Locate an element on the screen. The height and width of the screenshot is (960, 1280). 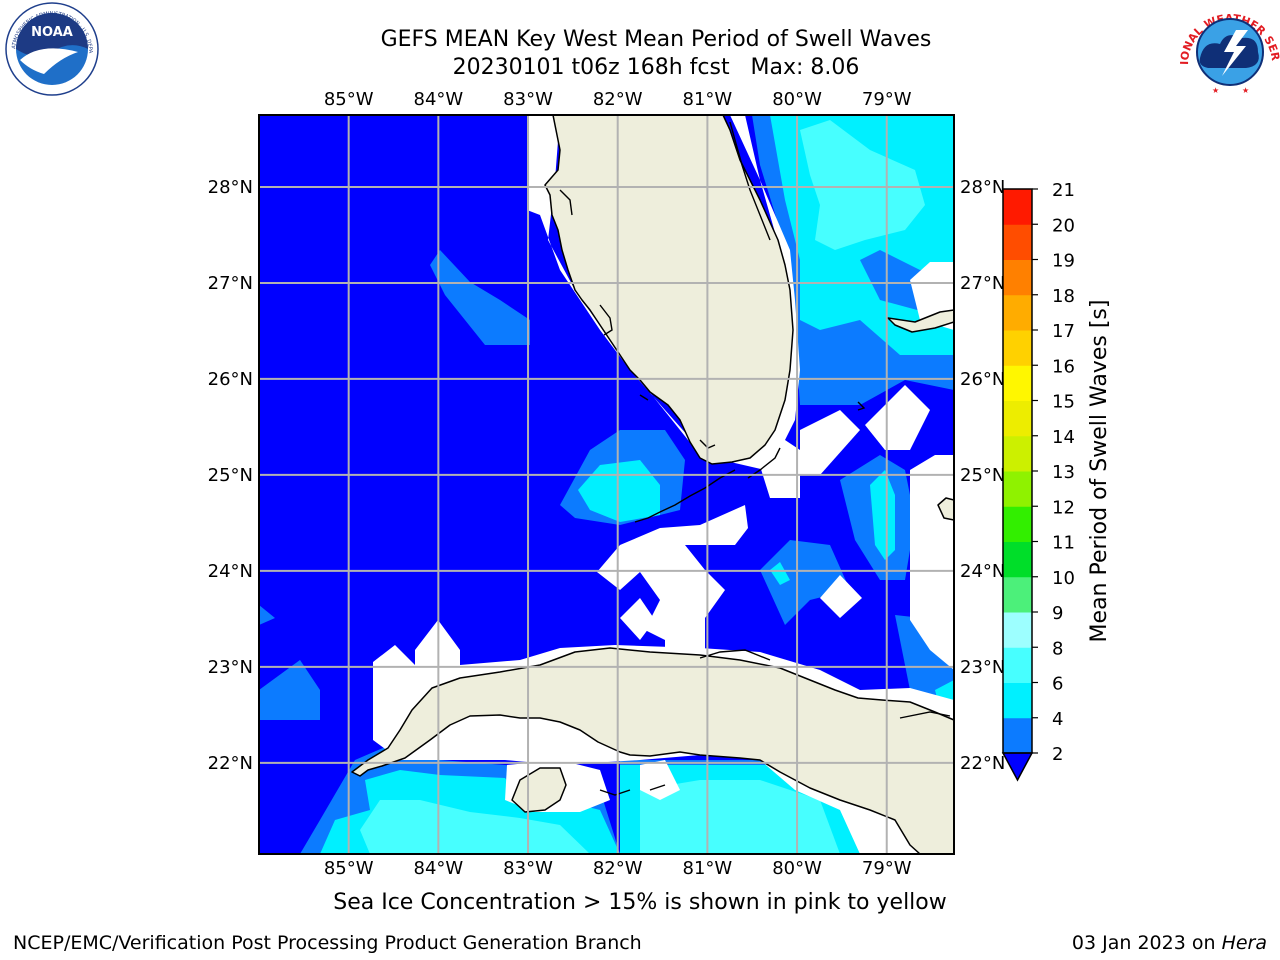
florida-peninsula is located at coordinates (669, 290).